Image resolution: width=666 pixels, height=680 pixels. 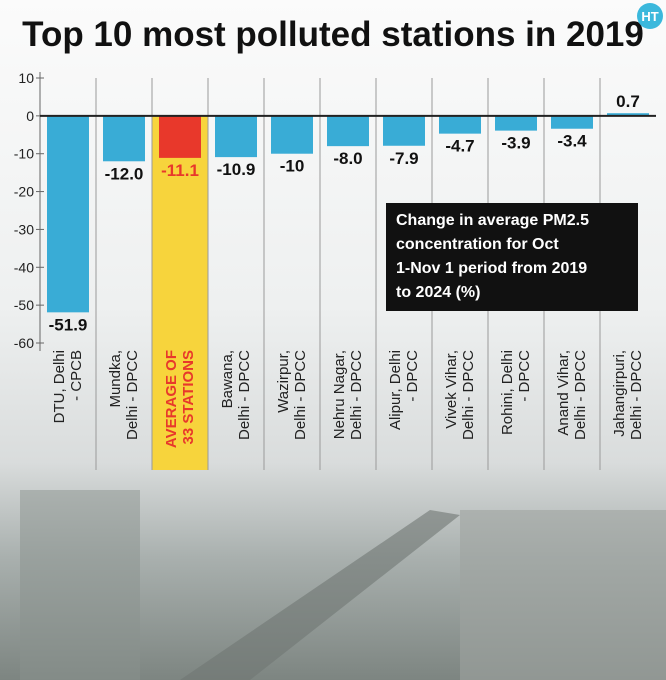 I want to click on value-label: -51.9, so click(x=68, y=324).